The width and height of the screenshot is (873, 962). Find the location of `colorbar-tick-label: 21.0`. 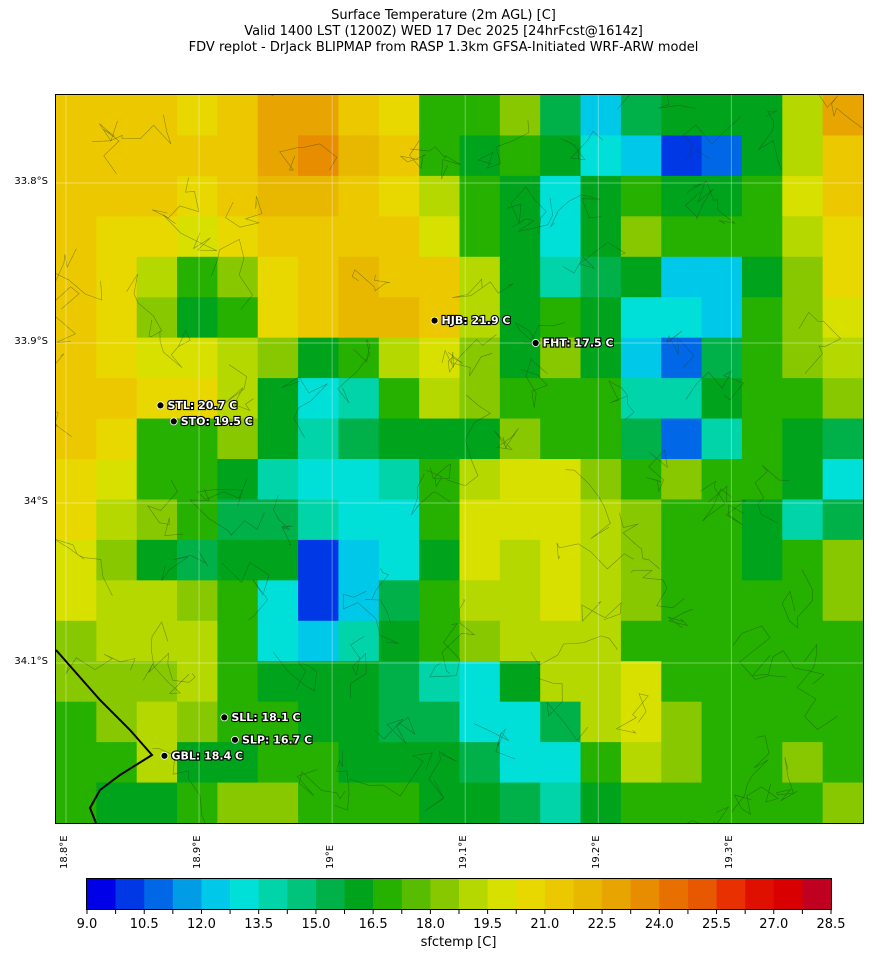

colorbar-tick-label: 21.0 is located at coordinates (545, 924).